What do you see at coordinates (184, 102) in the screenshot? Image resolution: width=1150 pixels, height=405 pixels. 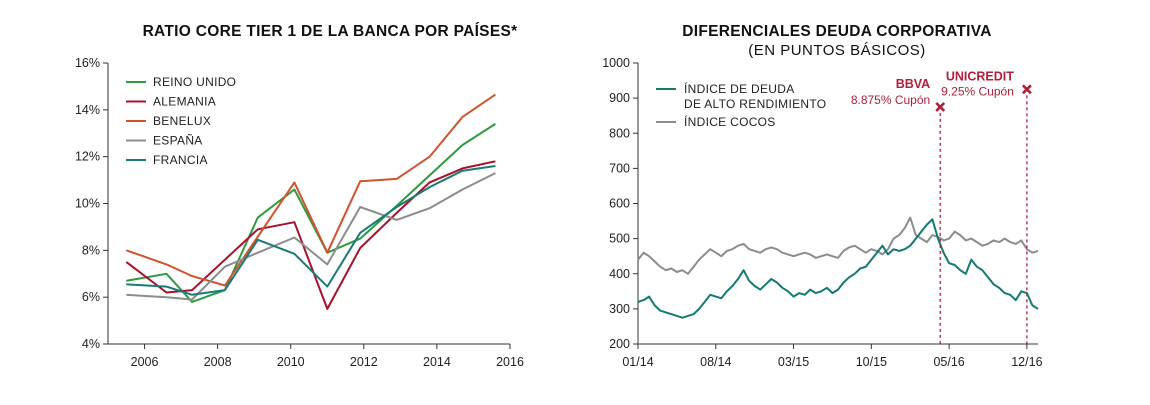 I see `legend-label: ALEMANIA` at bounding box center [184, 102].